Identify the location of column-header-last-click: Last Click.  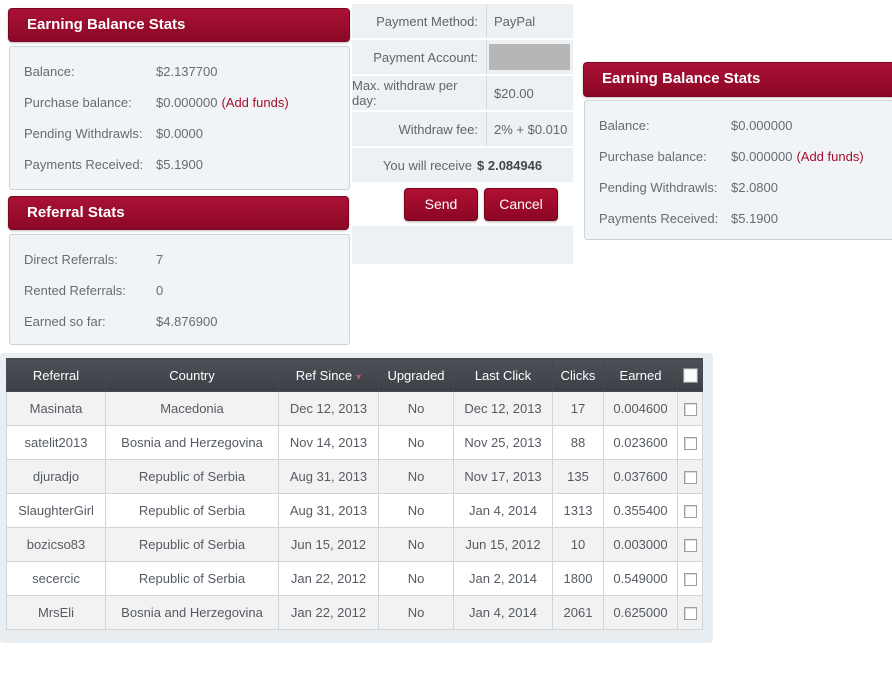
(503, 375).